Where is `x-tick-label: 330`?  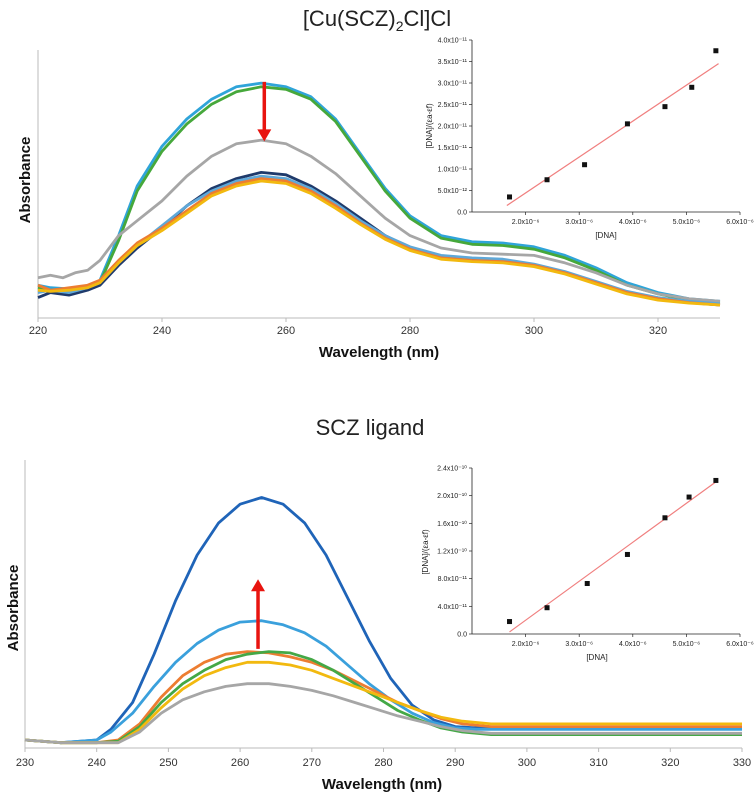
x-tick-label: 330 is located at coordinates (742, 763).